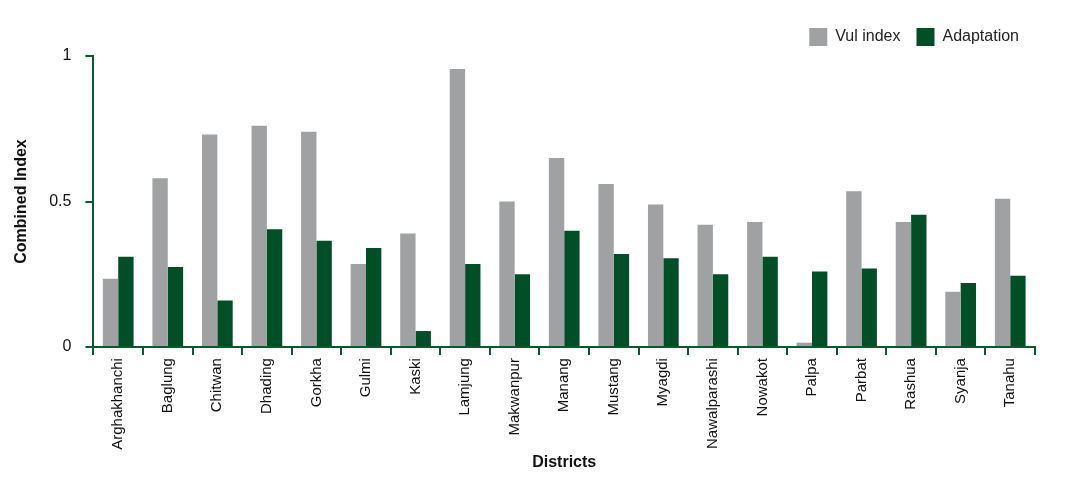 This screenshot has height=480, width=1073. Describe the element at coordinates (910, 383) in the screenshot. I see `x-tick-label: Rashua` at that location.